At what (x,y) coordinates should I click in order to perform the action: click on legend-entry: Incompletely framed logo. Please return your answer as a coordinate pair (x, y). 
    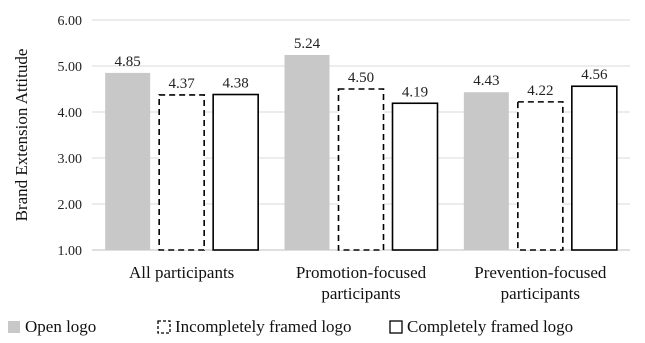
    Looking at the image, I should click on (263, 326).